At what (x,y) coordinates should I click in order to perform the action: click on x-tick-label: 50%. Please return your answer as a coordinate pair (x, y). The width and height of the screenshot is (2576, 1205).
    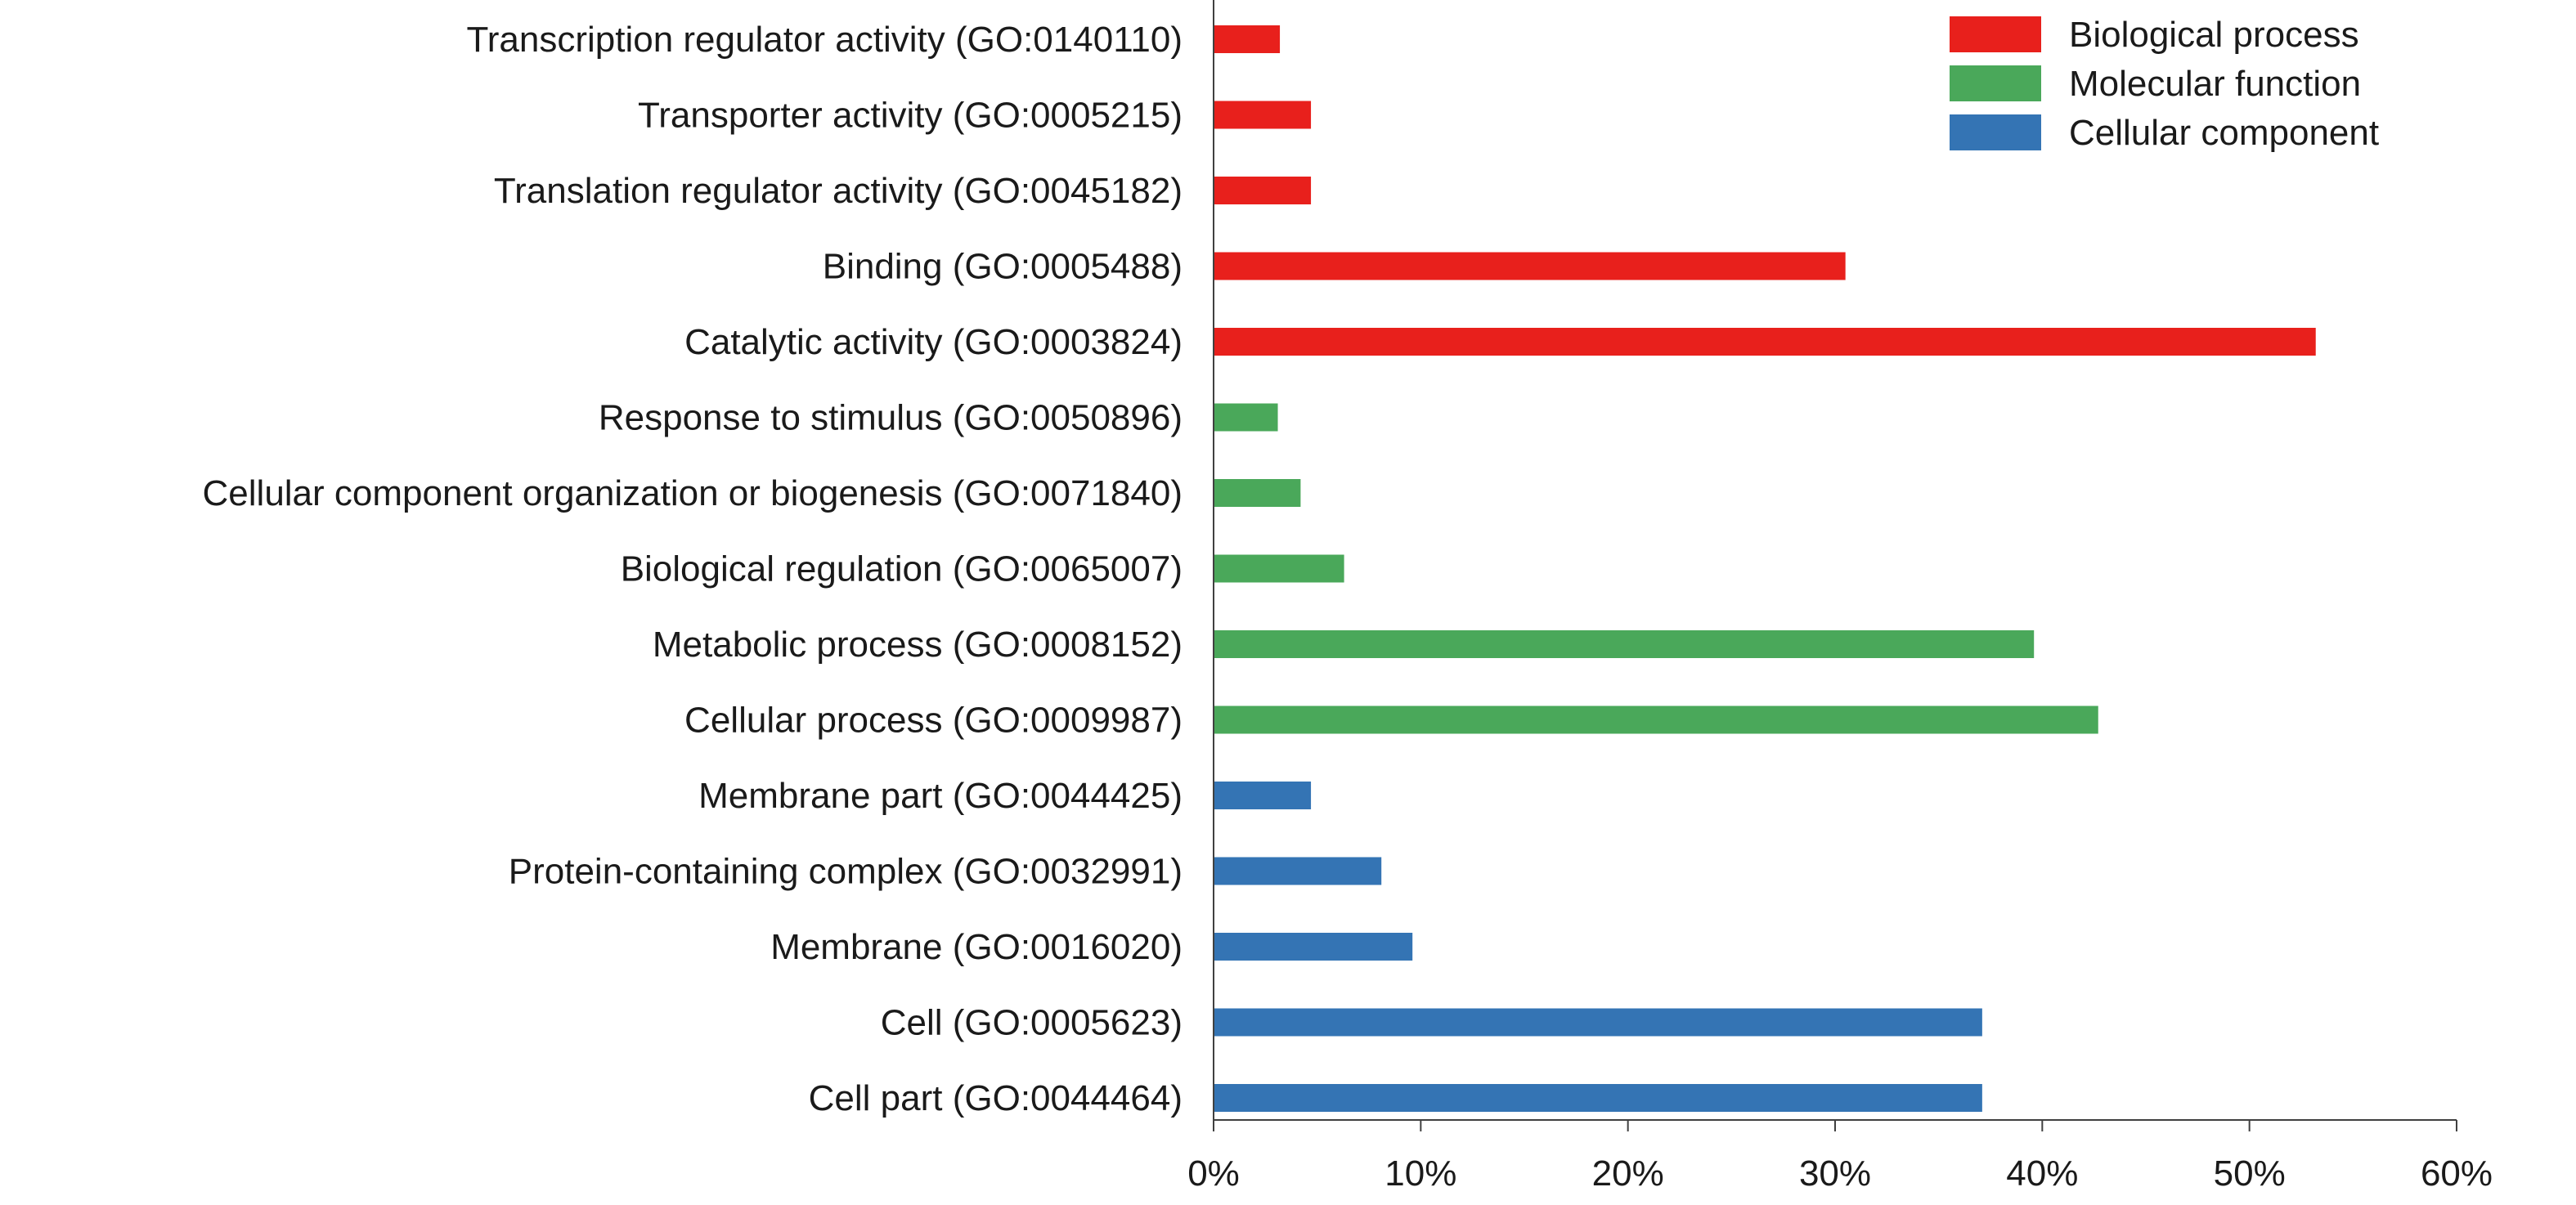
    Looking at the image, I should click on (2250, 1173).